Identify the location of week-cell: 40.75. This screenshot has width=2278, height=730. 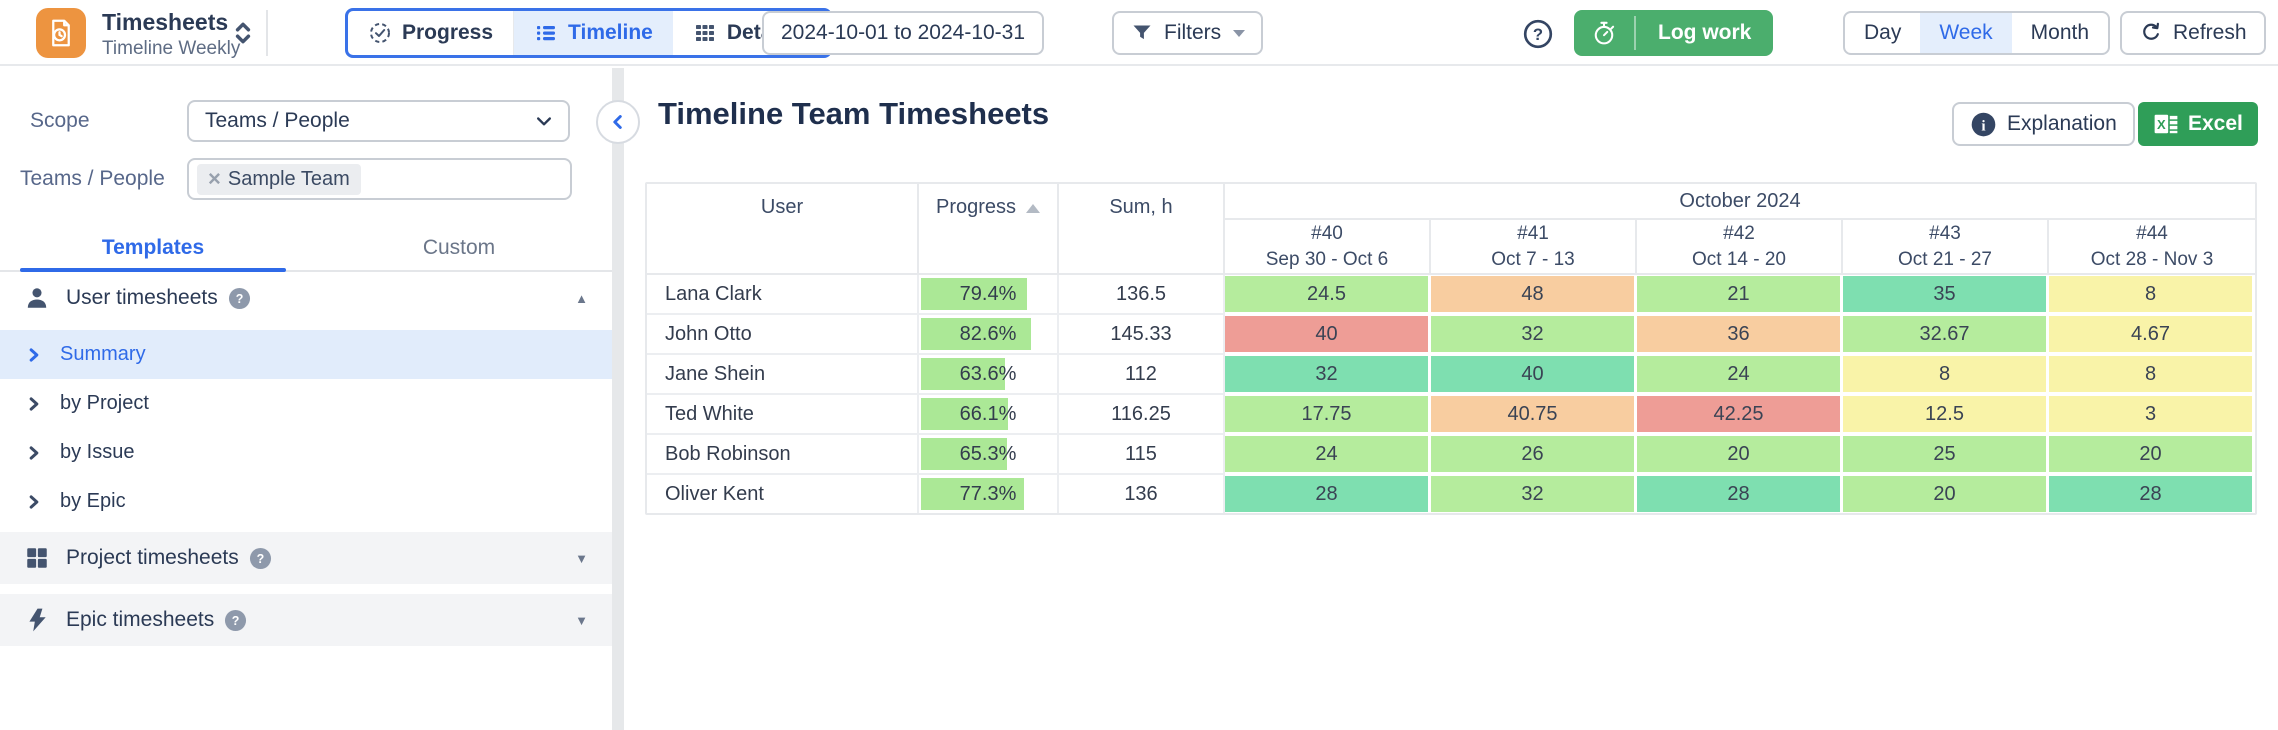
(1534, 415).